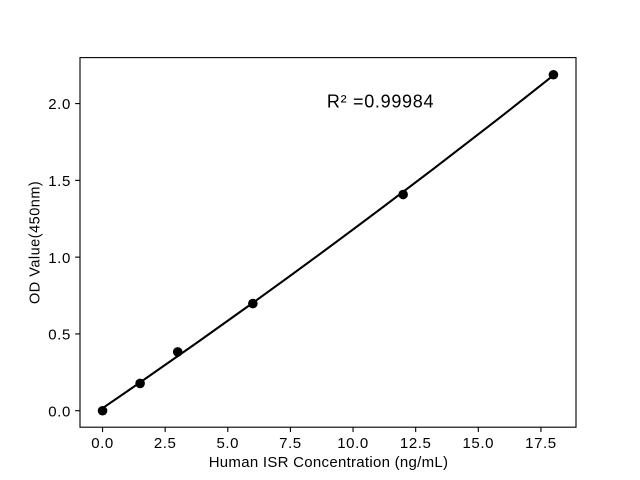 This screenshot has width=640, height=480. What do you see at coordinates (36, 242) in the screenshot?
I see `svg-text: OD Value(450nm)` at bounding box center [36, 242].